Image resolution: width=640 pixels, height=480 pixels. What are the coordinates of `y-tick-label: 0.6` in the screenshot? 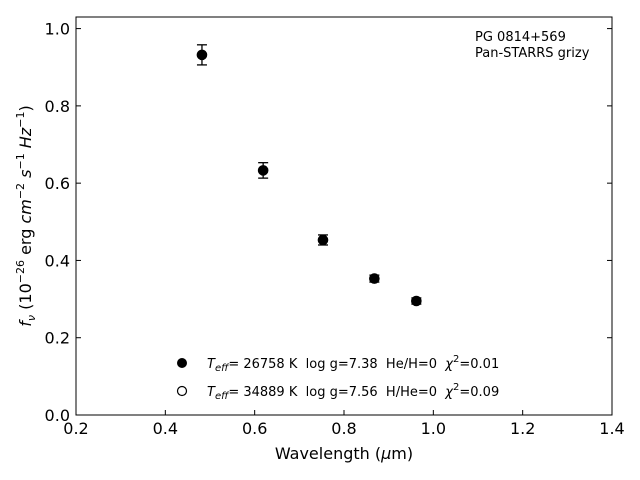 It's located at (57, 183).